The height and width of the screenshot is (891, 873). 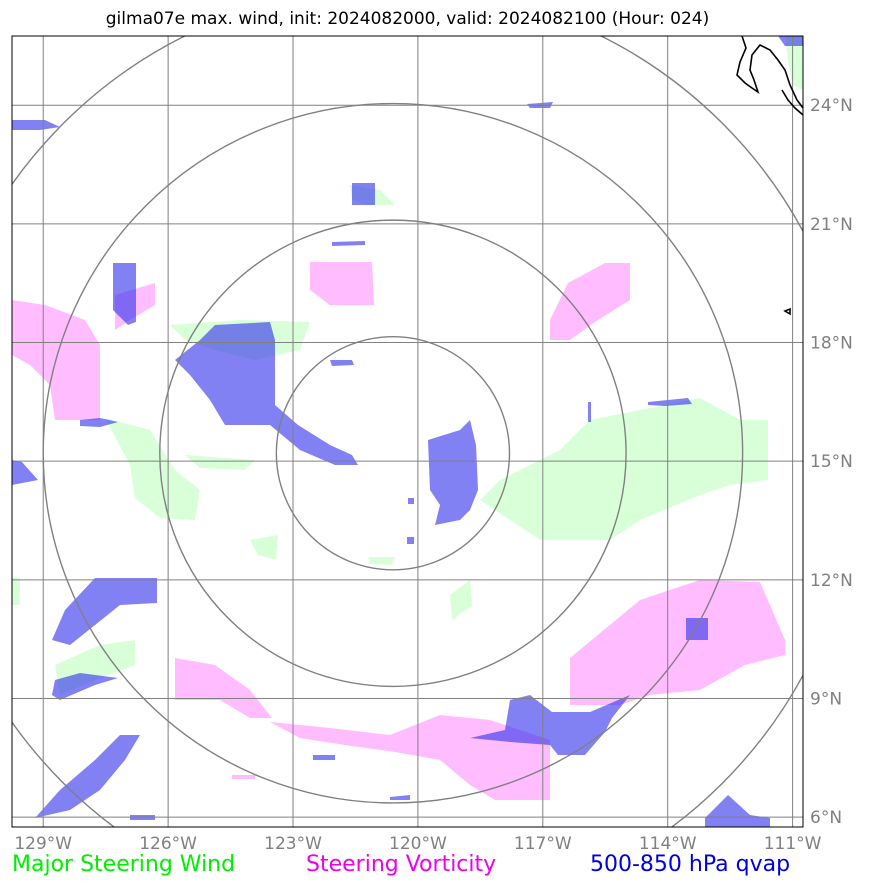 What do you see at coordinates (124, 864) in the screenshot?
I see `legend-steering-wind: Major Steering Wind` at bounding box center [124, 864].